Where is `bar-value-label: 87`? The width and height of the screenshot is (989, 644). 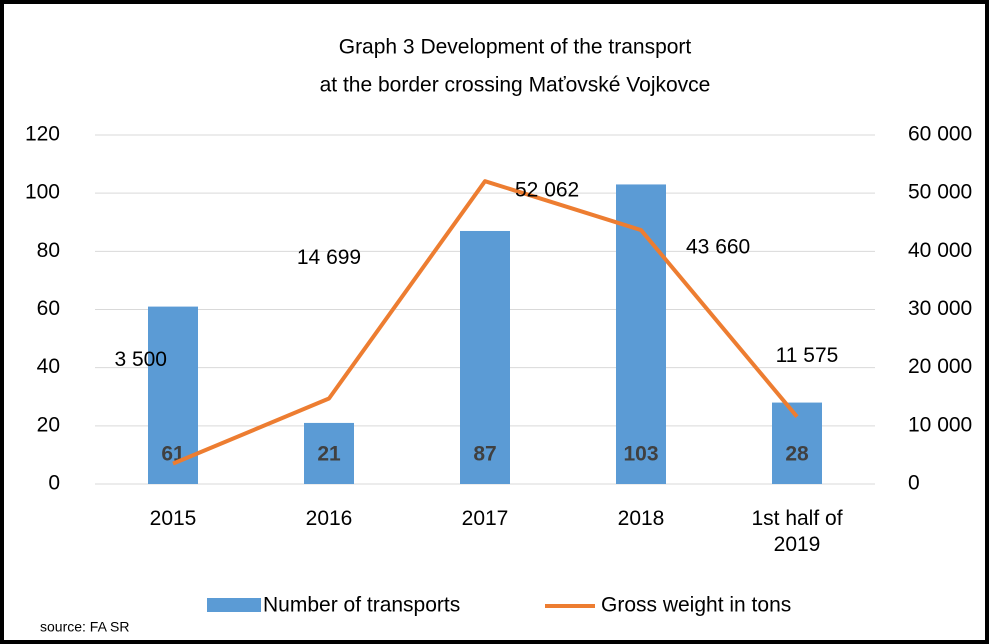
bar-value-label: 87 is located at coordinates (484, 454).